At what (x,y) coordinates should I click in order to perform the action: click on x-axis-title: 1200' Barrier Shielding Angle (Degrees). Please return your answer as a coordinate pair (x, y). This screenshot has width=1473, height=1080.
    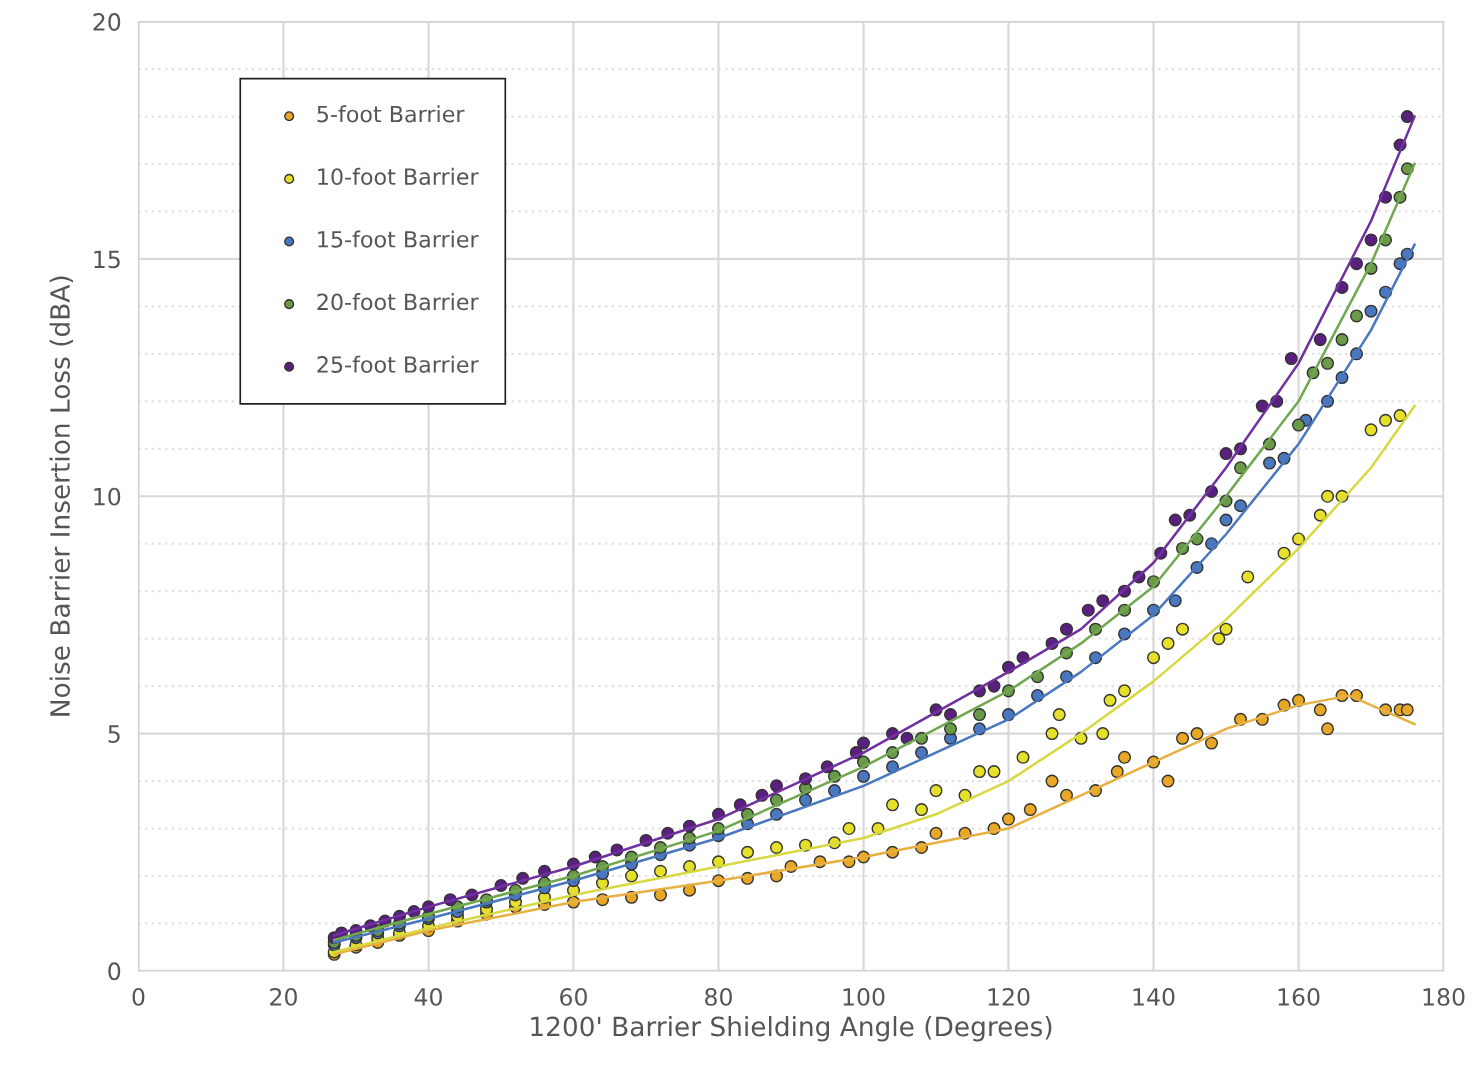
    Looking at the image, I should click on (791, 1028).